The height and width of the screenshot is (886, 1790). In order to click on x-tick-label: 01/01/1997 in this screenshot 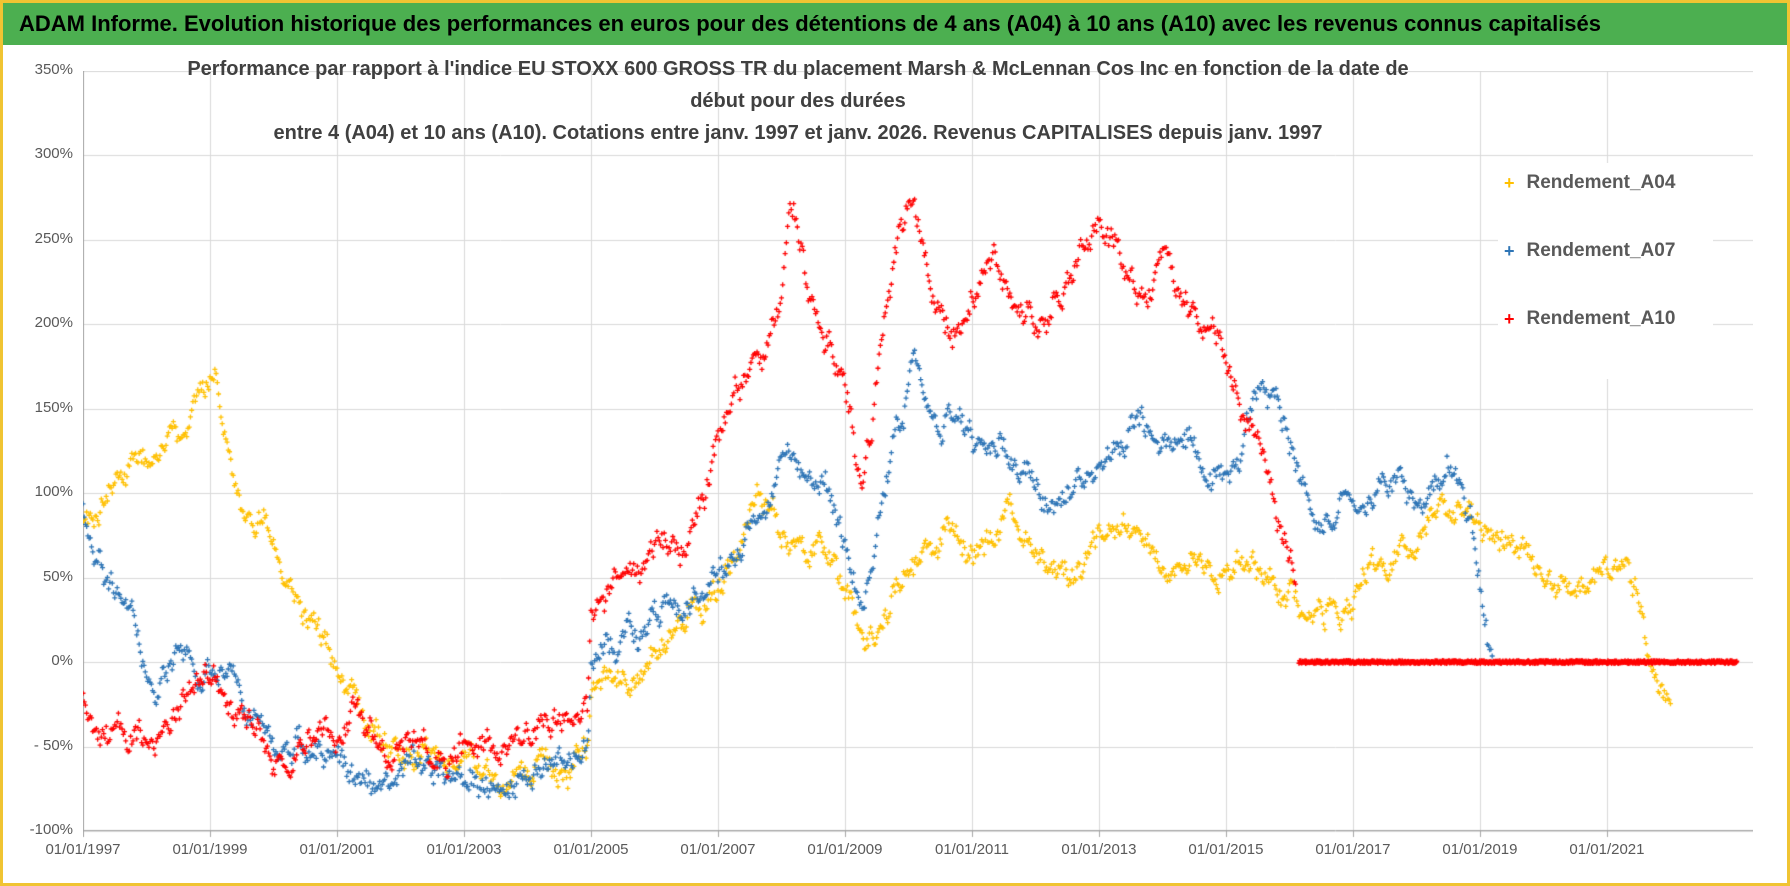, I will do `click(83, 849)`.